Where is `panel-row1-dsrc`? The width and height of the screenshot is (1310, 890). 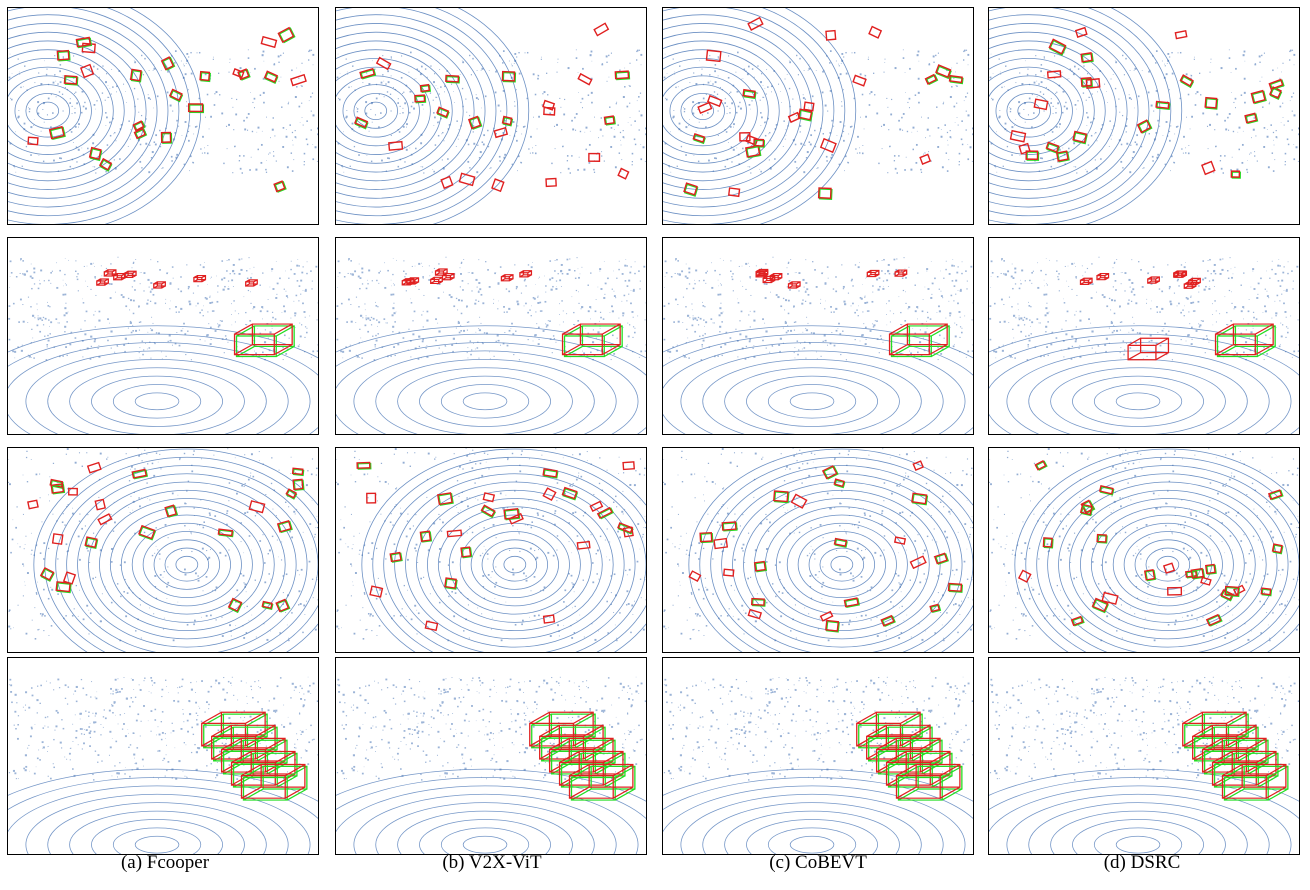
panel-row1-dsrc is located at coordinates (1144, 116).